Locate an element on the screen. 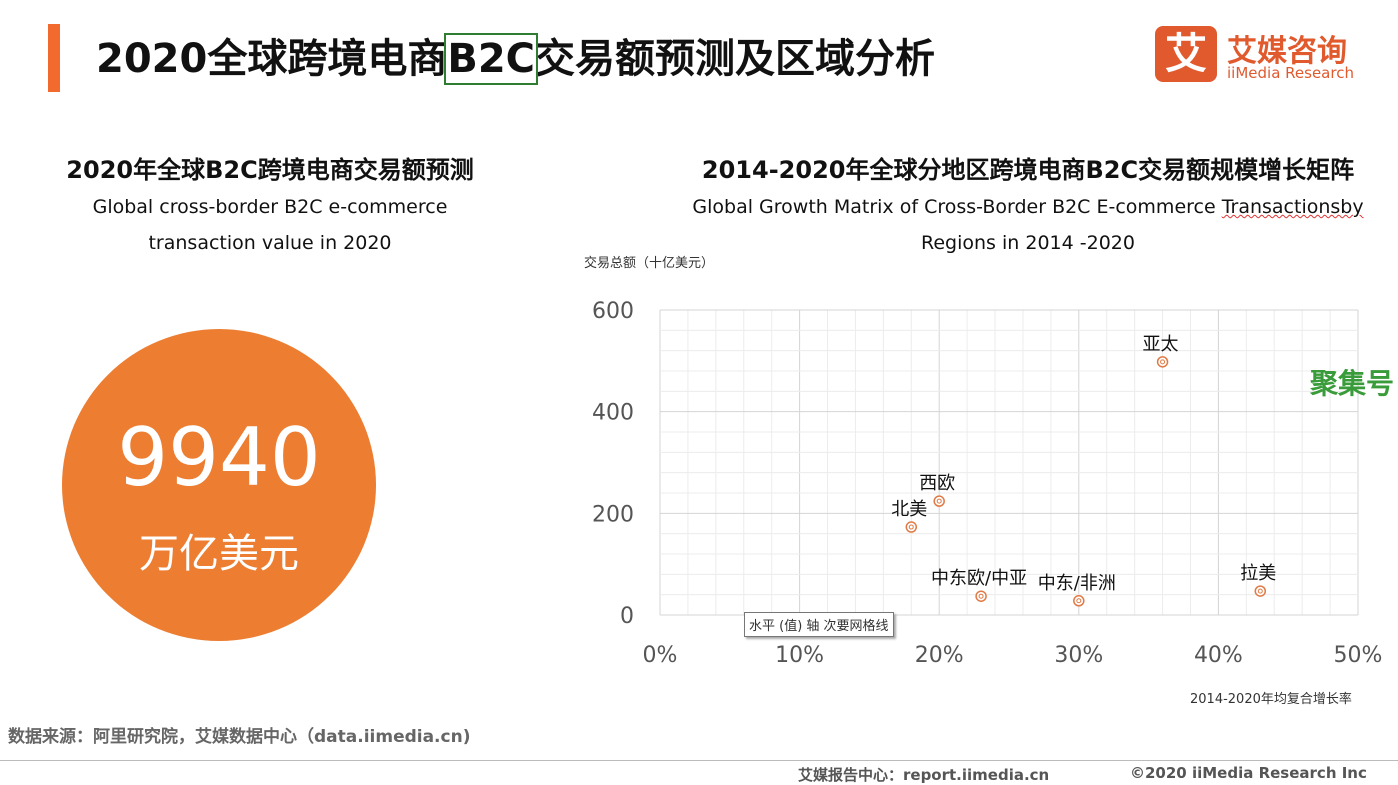  x-axis-label: 2014-2020年均复合增长率 is located at coordinates (1271, 699).